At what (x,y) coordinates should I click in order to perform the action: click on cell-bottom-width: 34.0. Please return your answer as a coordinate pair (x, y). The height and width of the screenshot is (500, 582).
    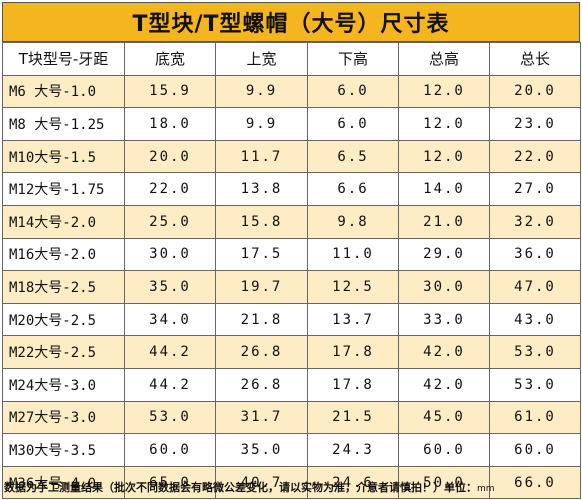
    Looking at the image, I should click on (170, 319).